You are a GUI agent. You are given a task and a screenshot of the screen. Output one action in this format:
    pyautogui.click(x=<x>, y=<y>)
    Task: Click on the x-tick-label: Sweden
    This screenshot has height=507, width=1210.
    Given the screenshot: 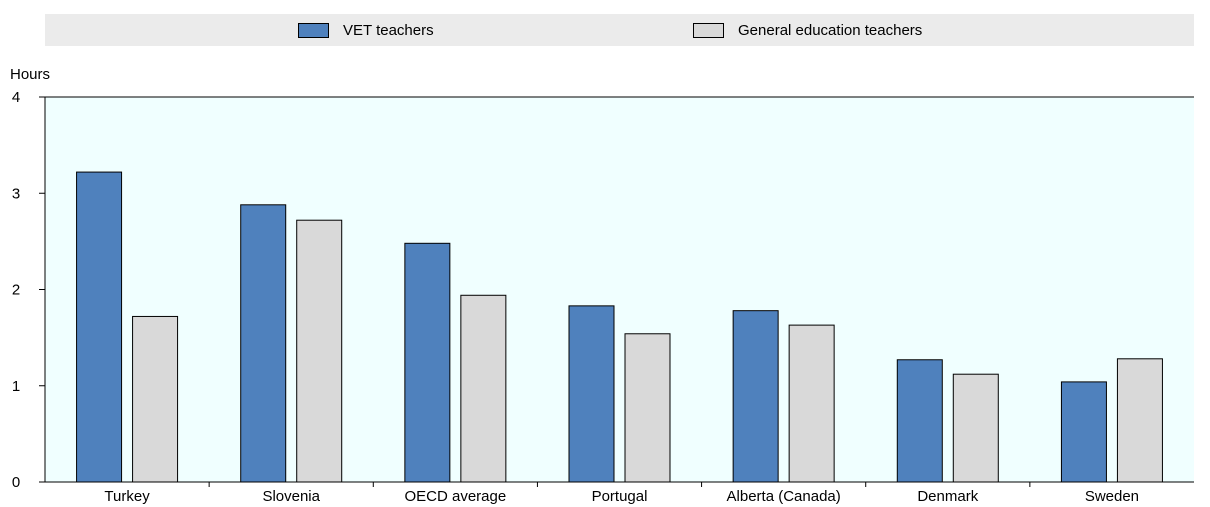 What is the action you would take?
    pyautogui.click(x=1112, y=496)
    